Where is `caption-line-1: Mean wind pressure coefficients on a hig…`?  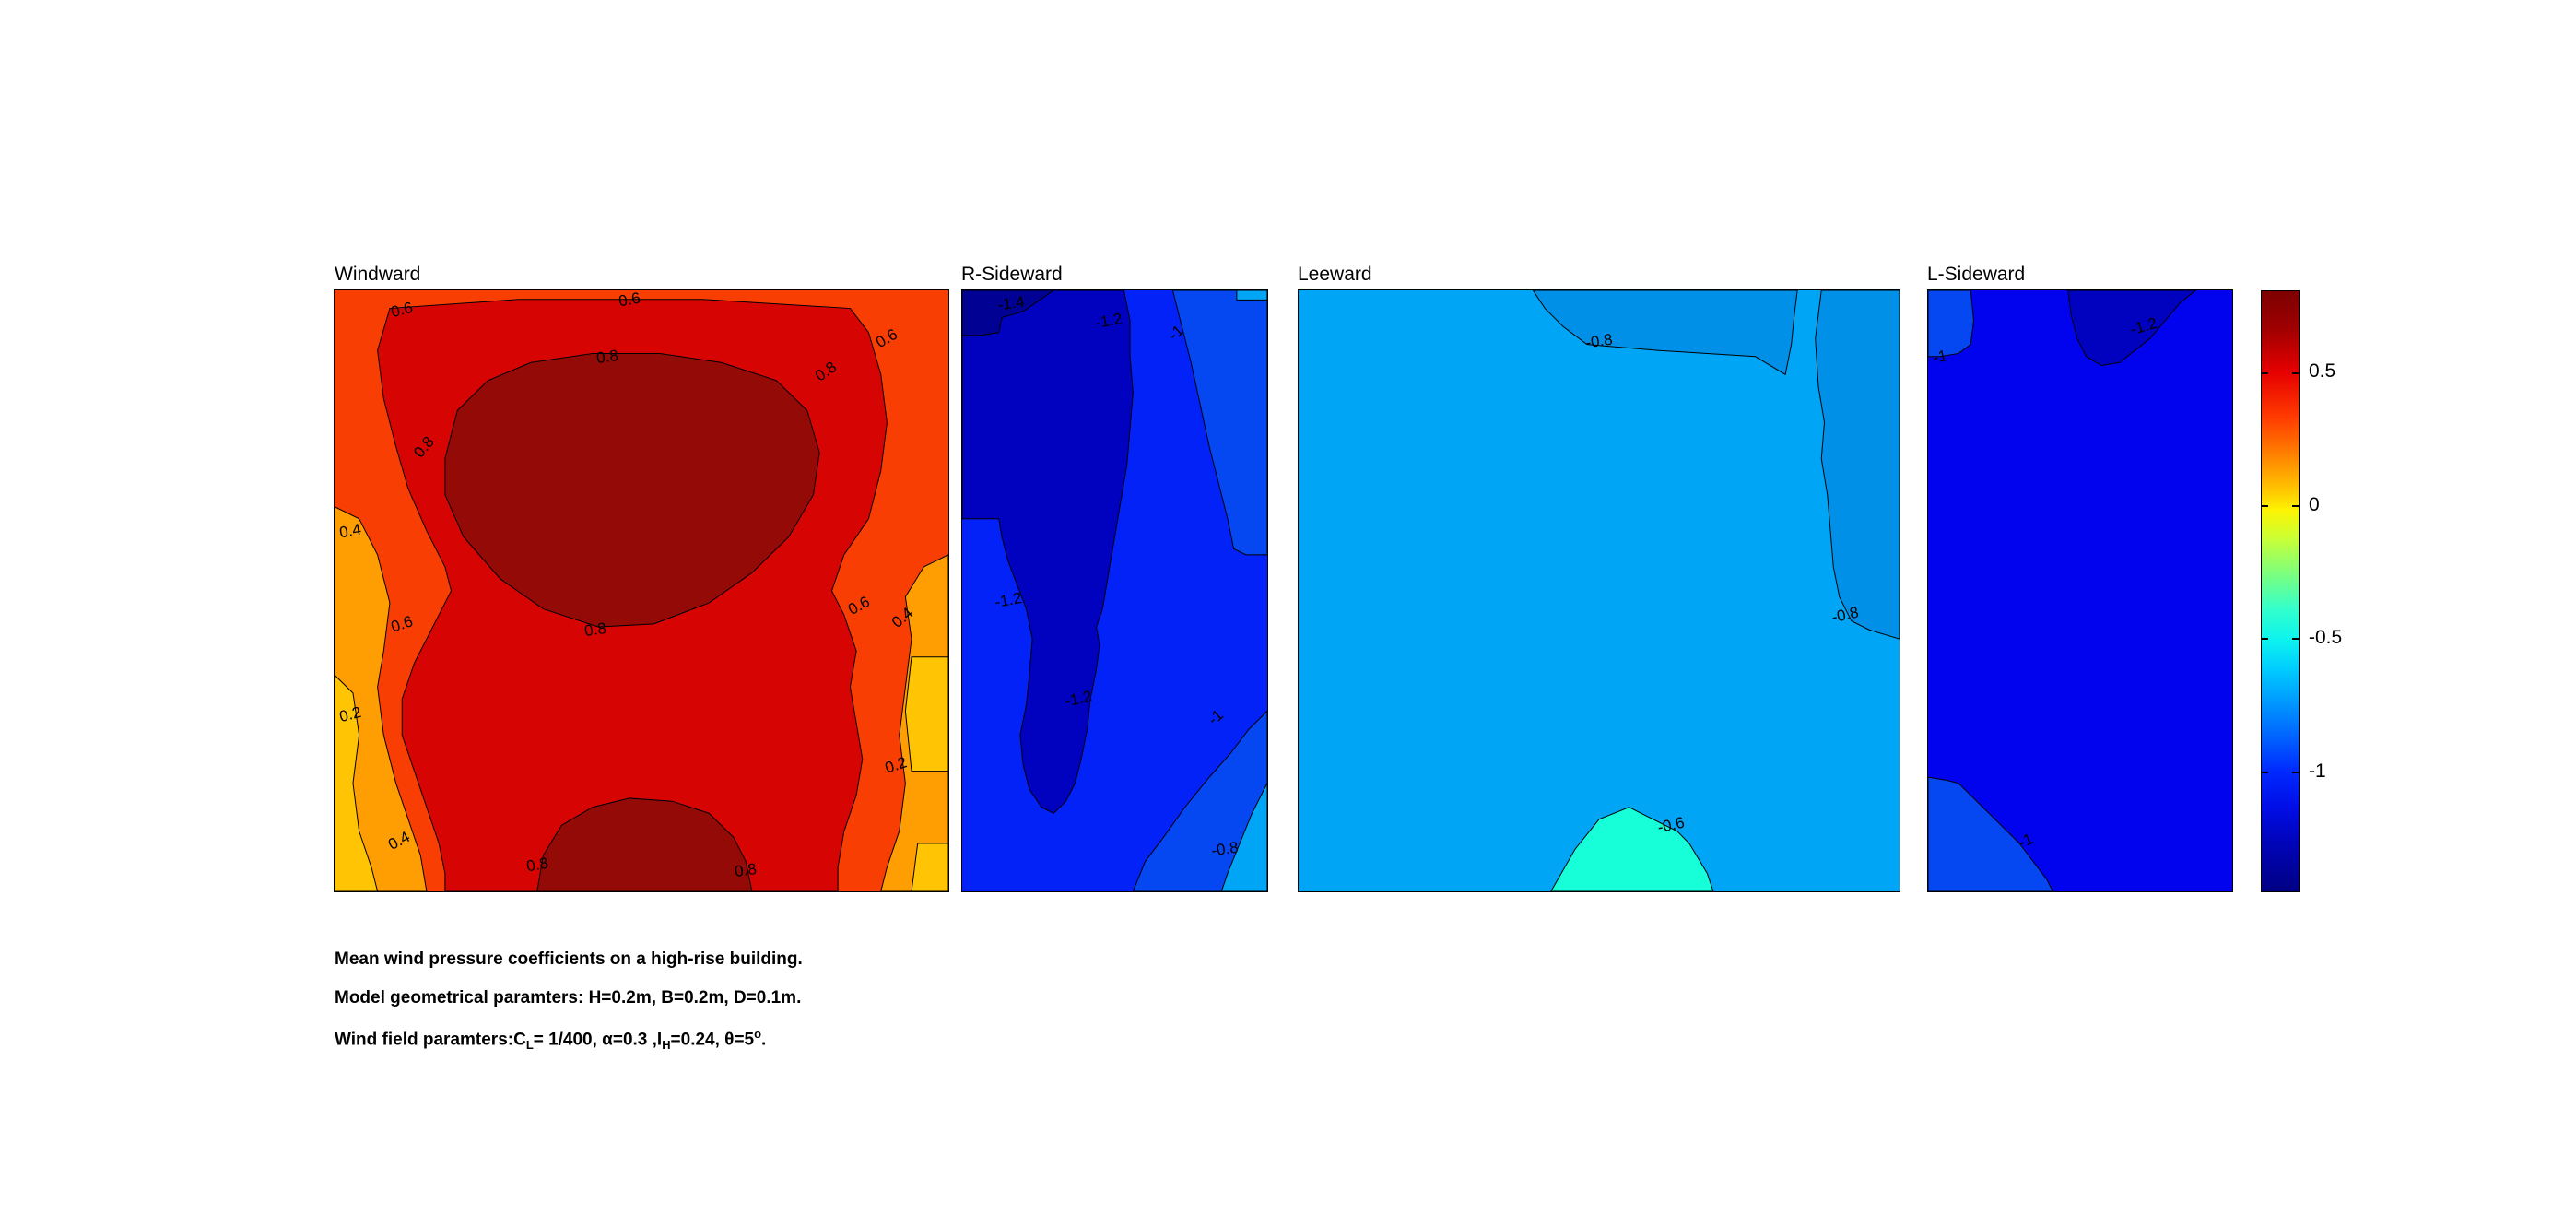
caption-line-1: Mean wind pressure coefficients on a hig… is located at coordinates (569, 959).